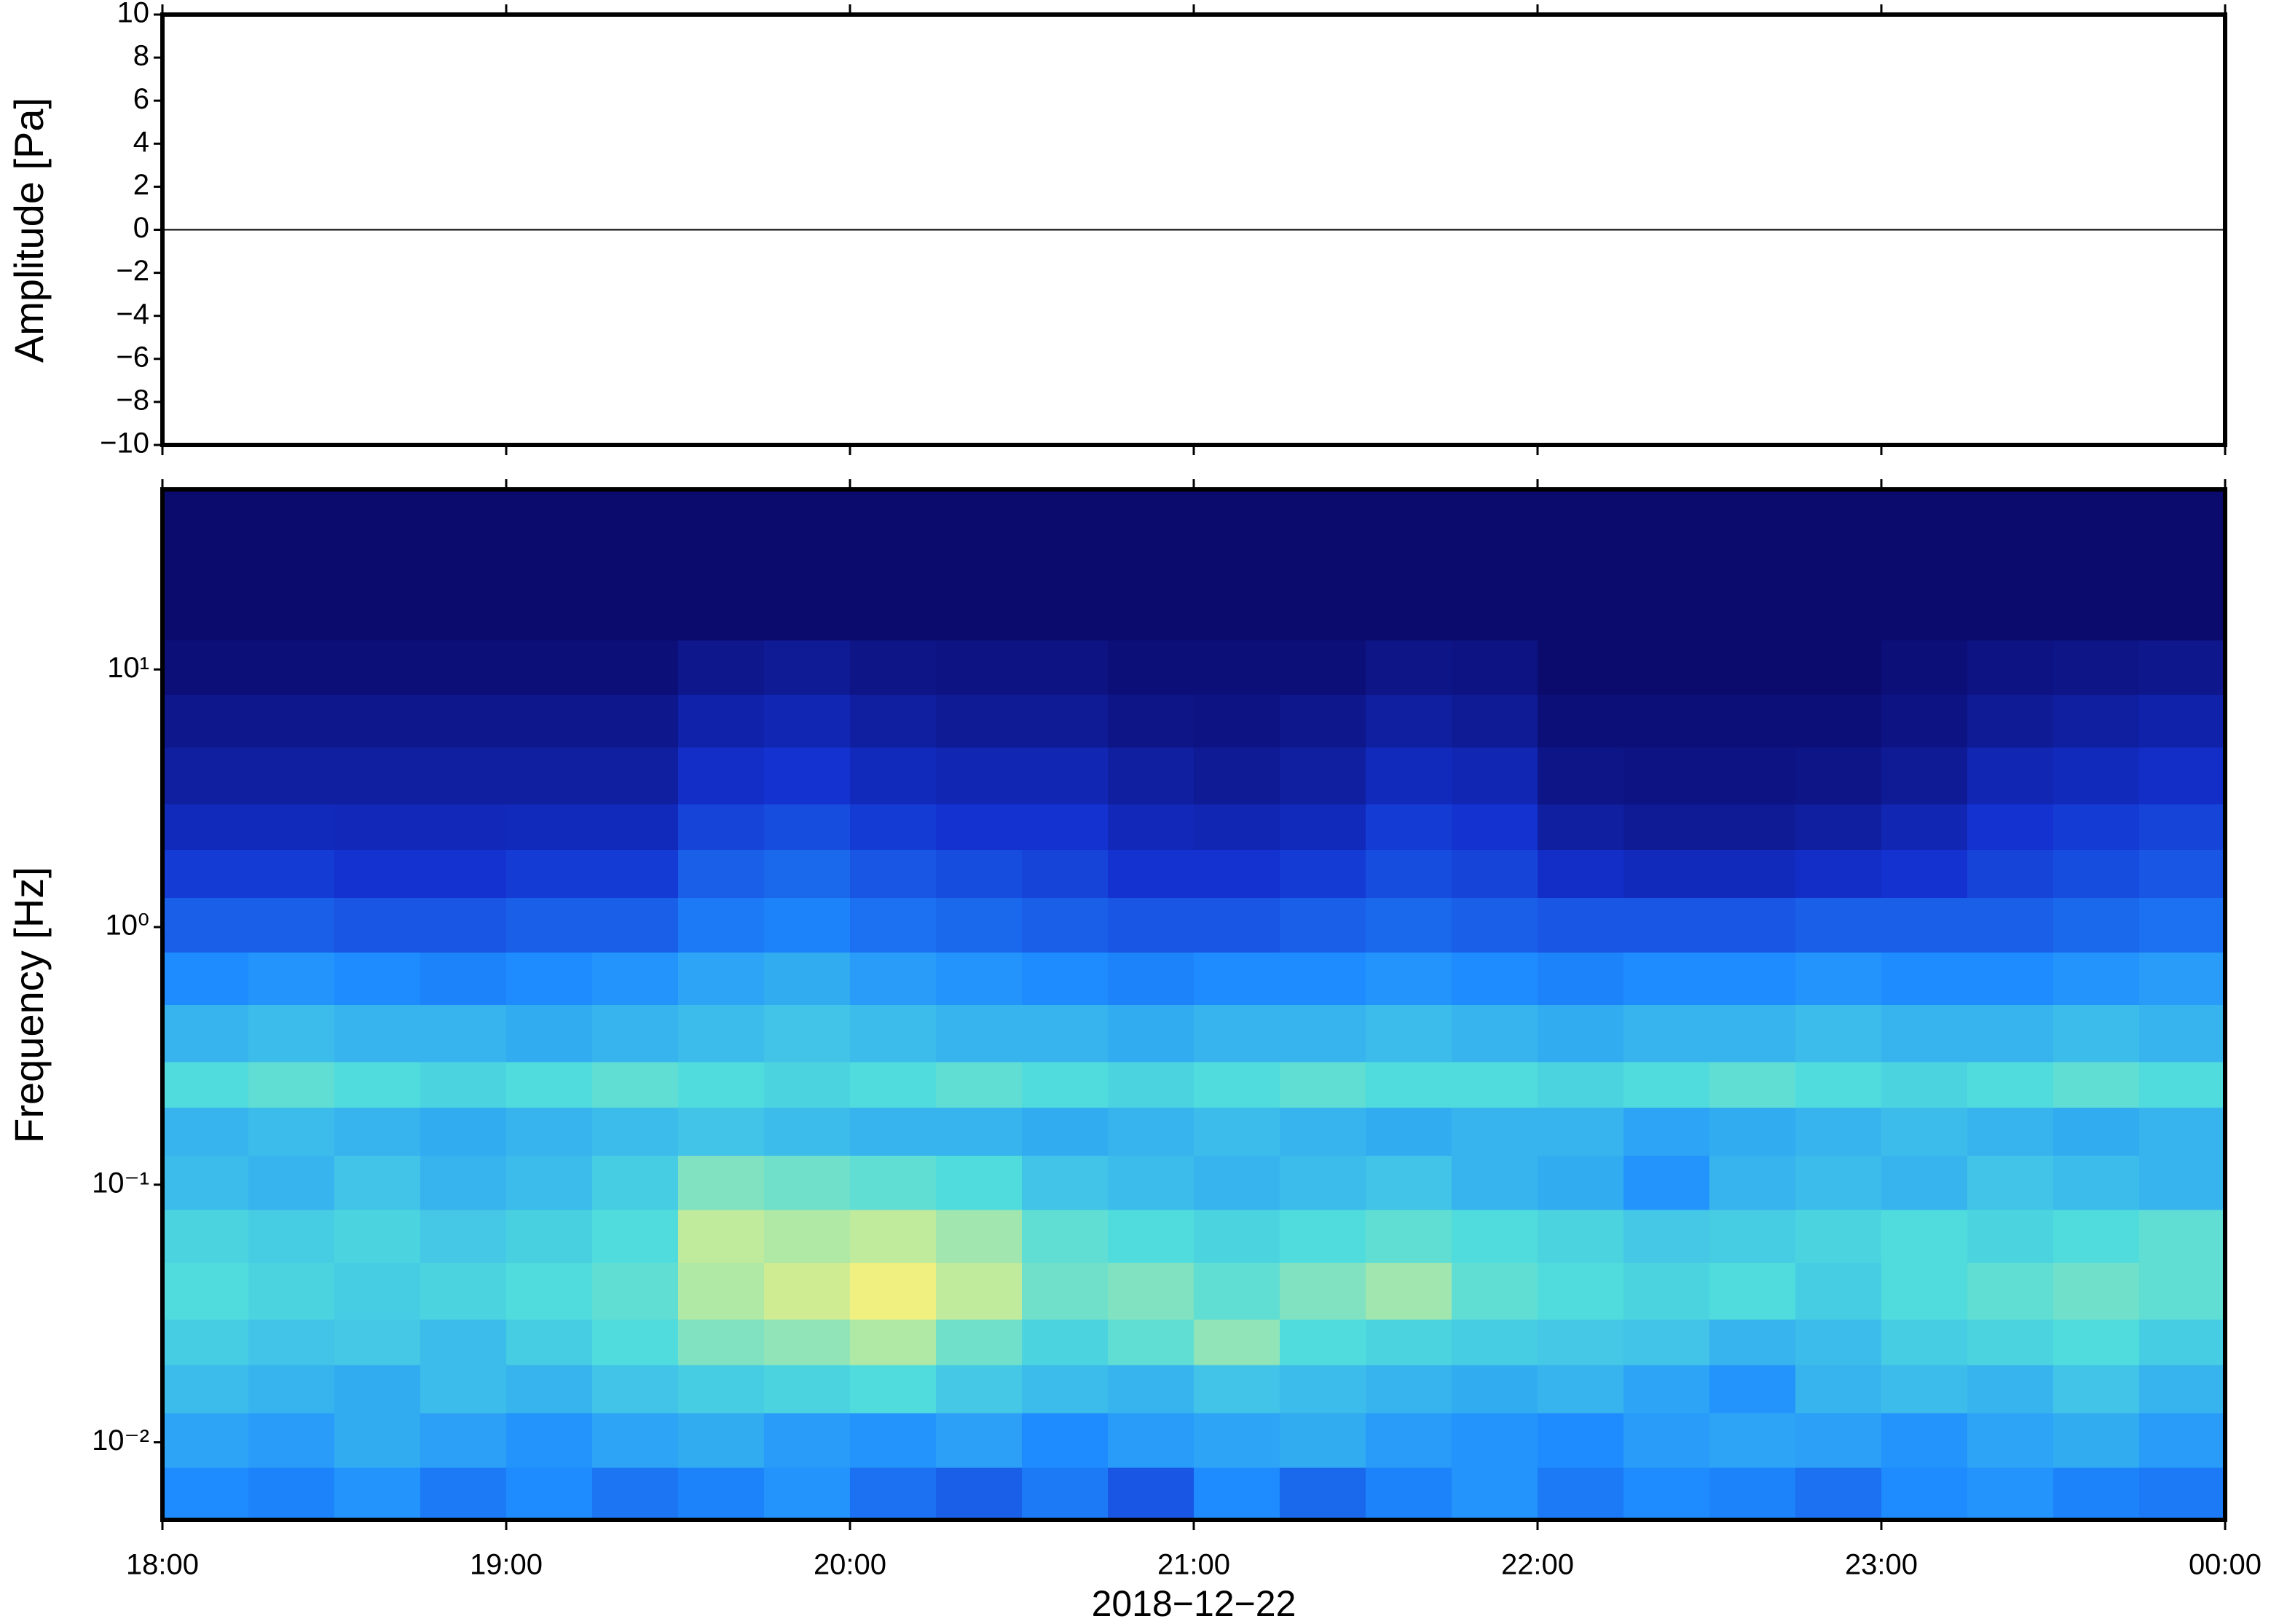 Image resolution: width=2271 pixels, height=1624 pixels. I want to click on y-tick-label: −4, so click(132, 314).